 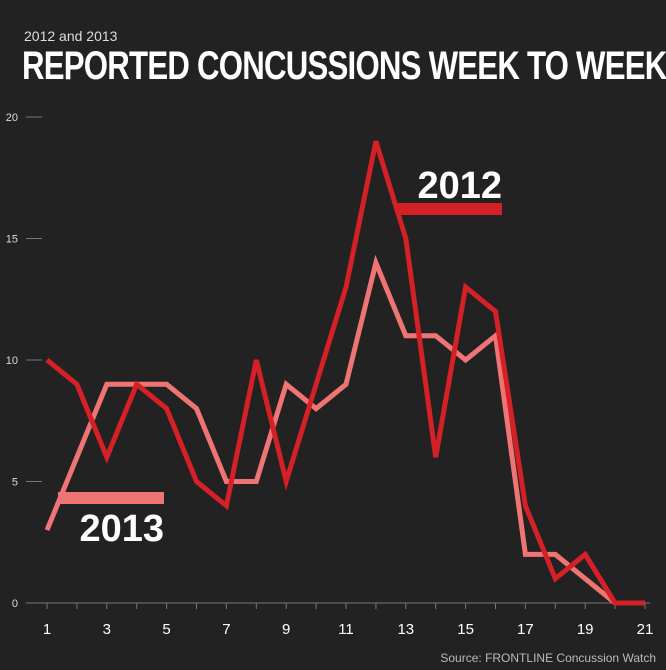 What do you see at coordinates (111, 498) in the screenshot?
I see `legend-bar-2013` at bounding box center [111, 498].